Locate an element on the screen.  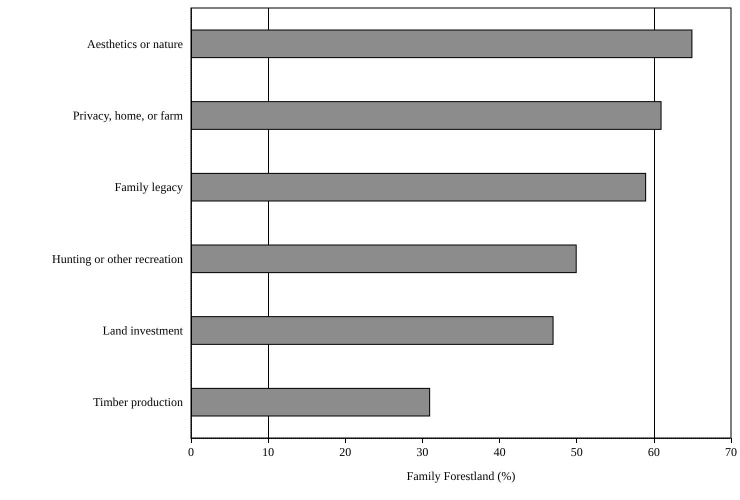
y-tick-label: Hunting or other recreation is located at coordinates (117, 259).